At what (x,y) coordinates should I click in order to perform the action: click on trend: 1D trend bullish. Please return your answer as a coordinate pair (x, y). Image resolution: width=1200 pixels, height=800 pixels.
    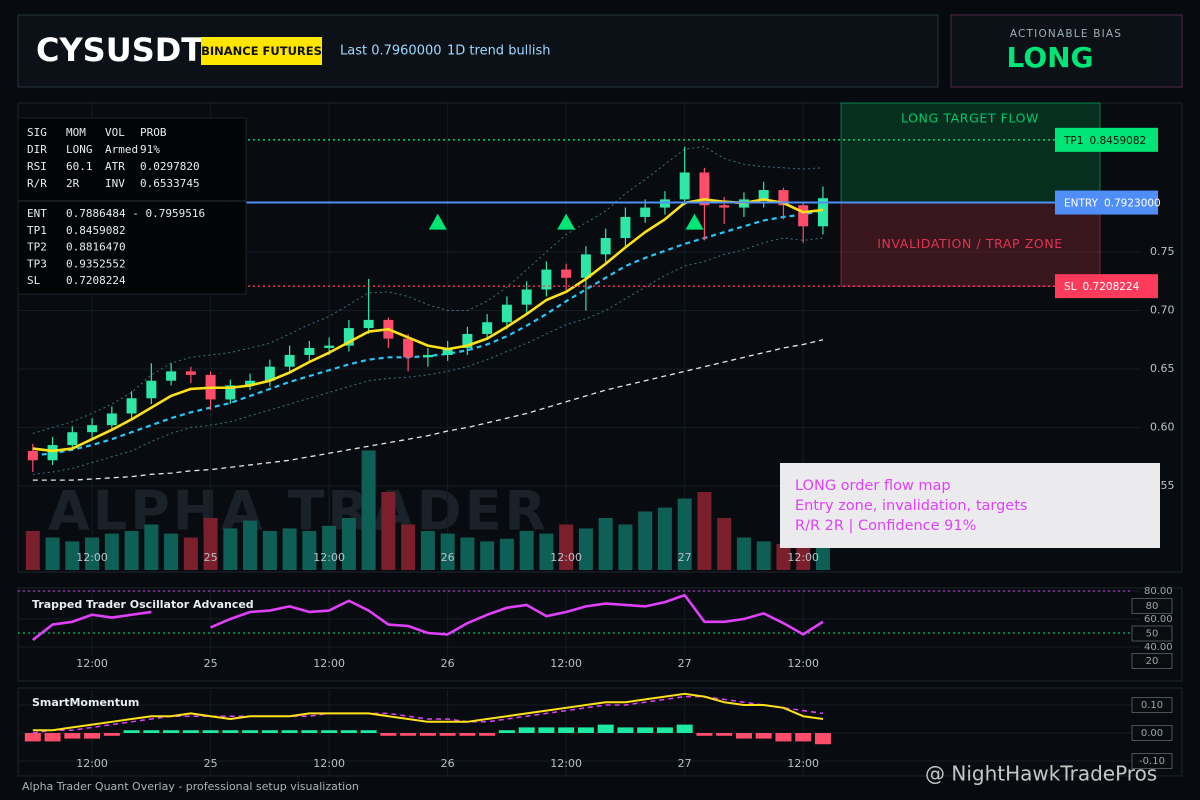
    Looking at the image, I should click on (499, 51).